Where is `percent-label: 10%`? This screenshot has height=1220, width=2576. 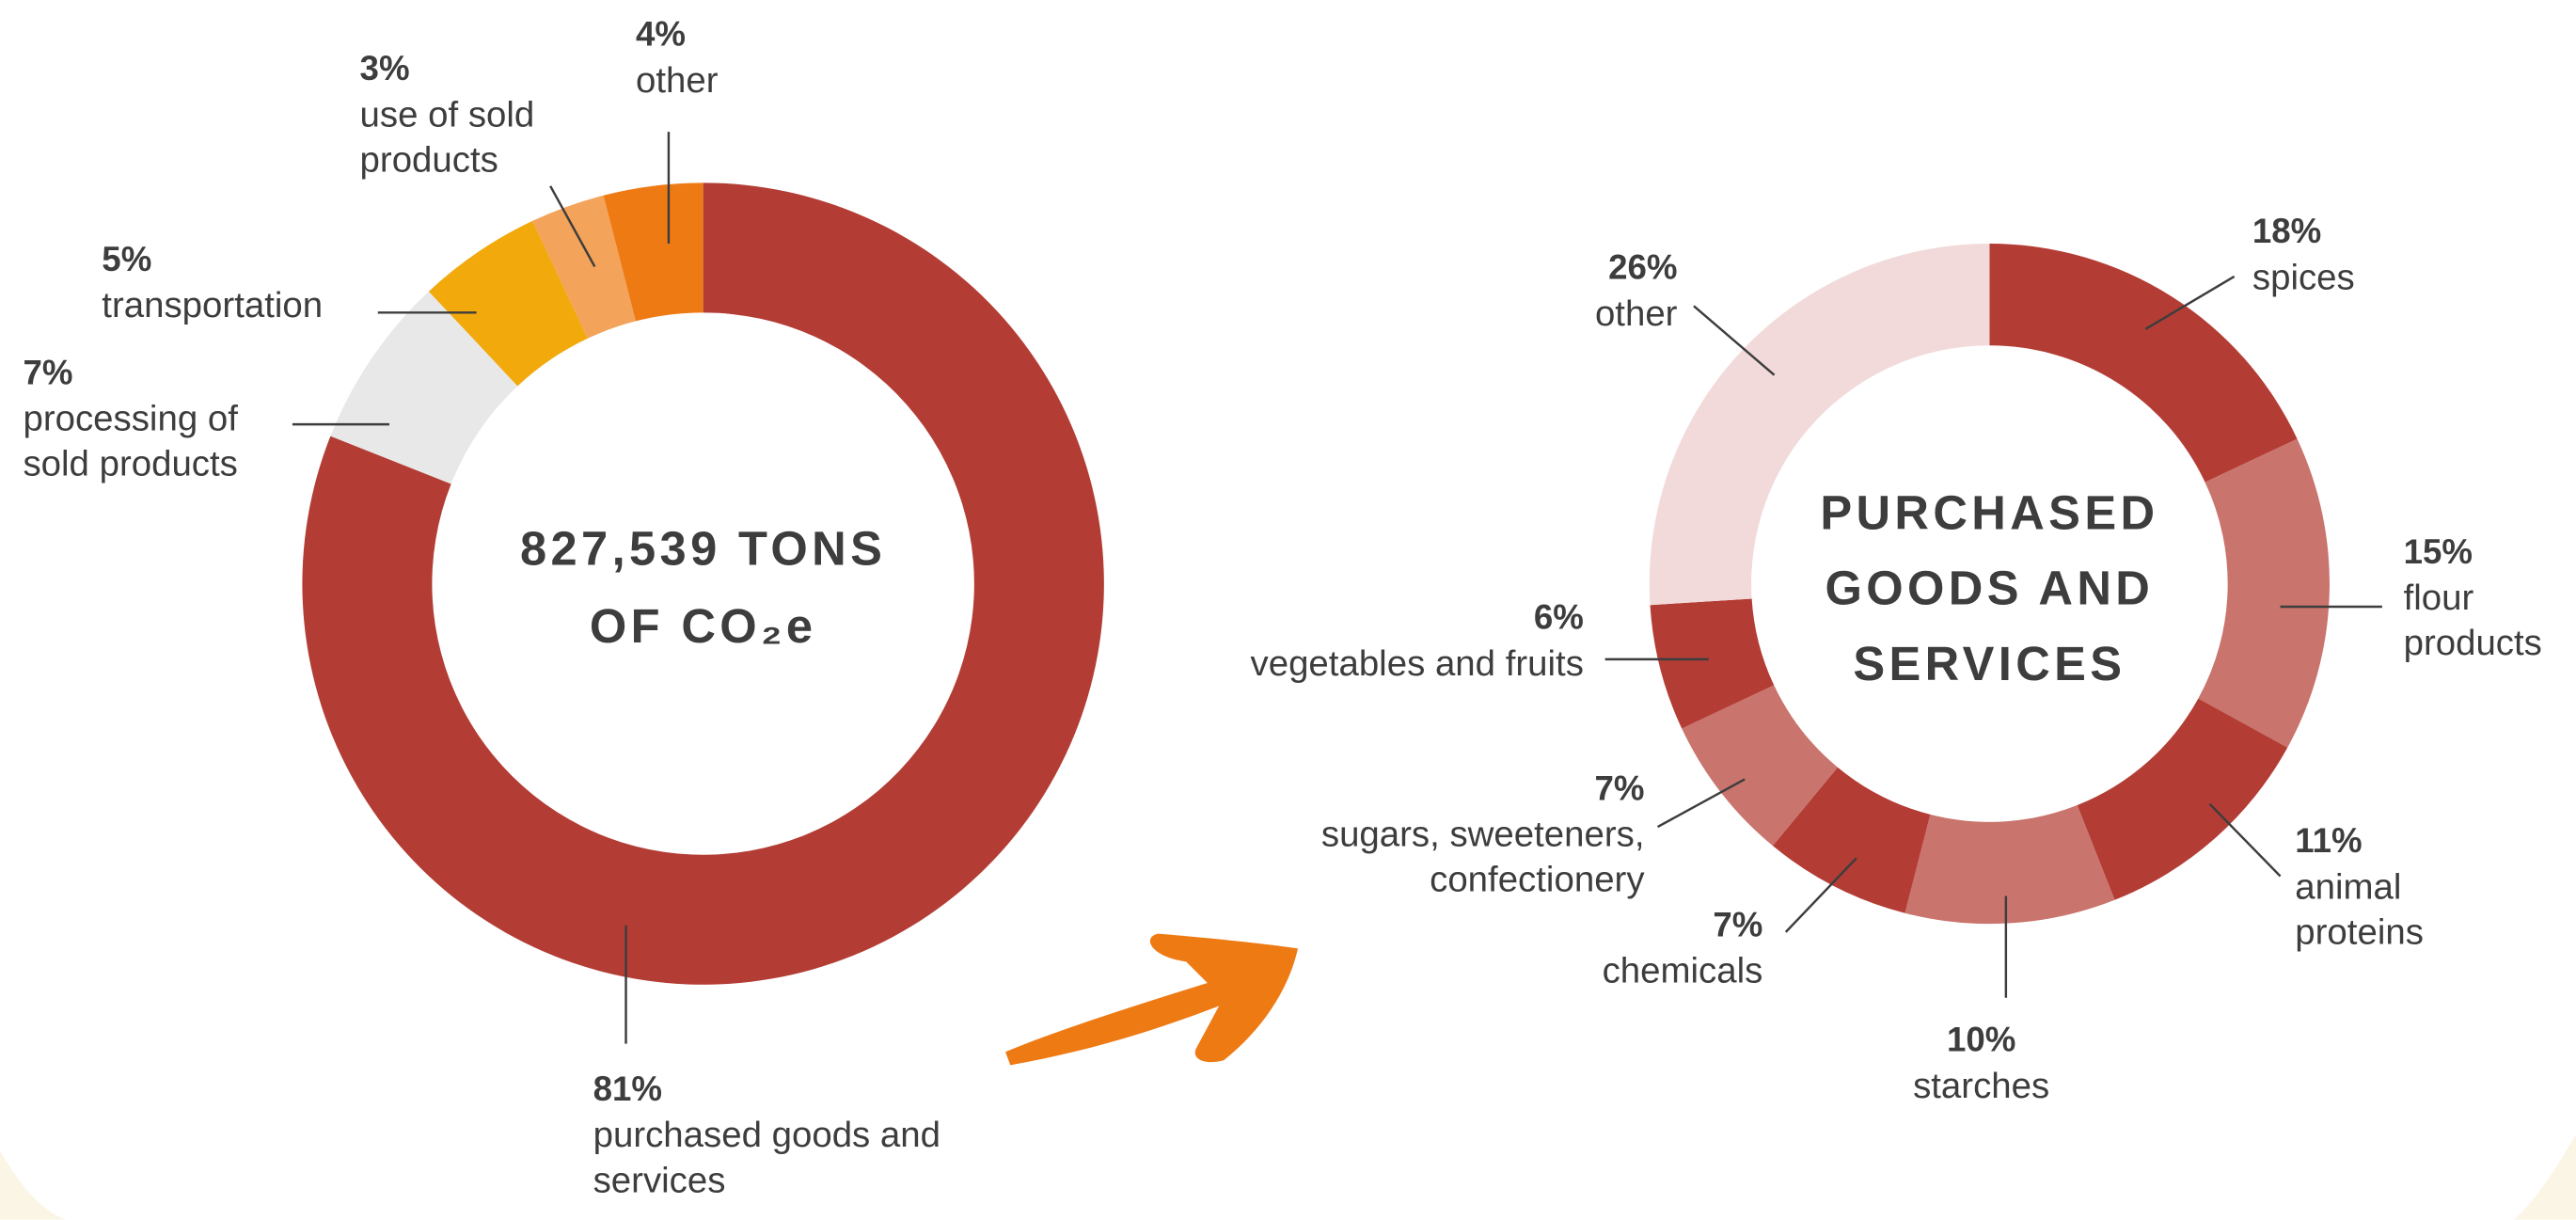
percent-label: 10% is located at coordinates (1981, 1040).